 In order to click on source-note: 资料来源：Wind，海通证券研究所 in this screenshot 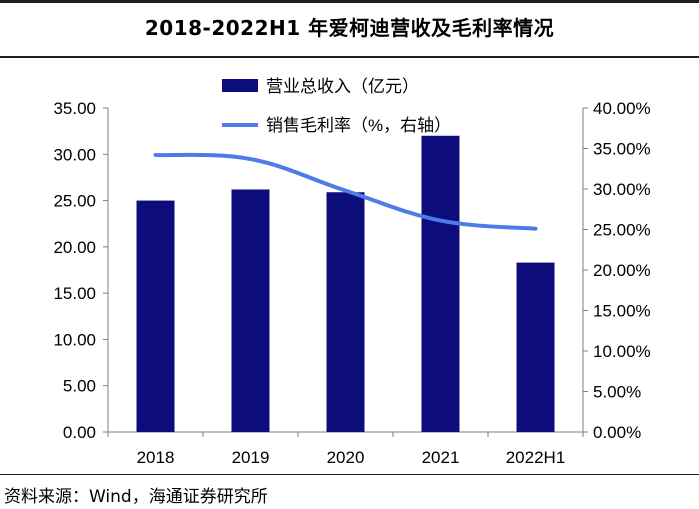, I will do `click(136, 497)`.